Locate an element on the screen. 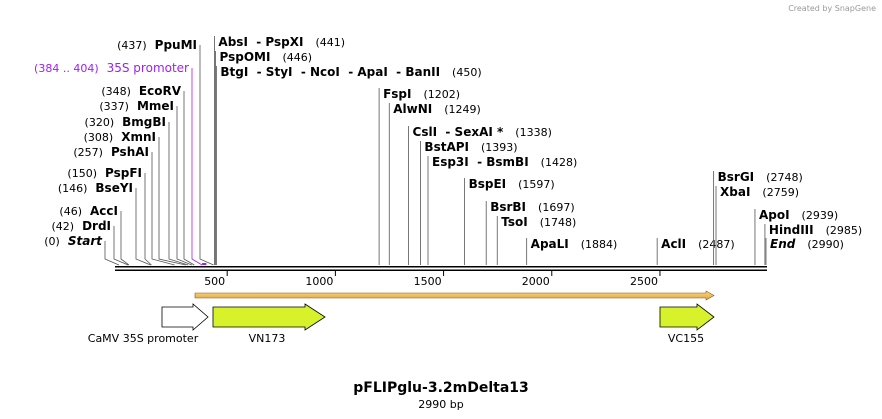  site: (1597) is located at coordinates (536, 184).